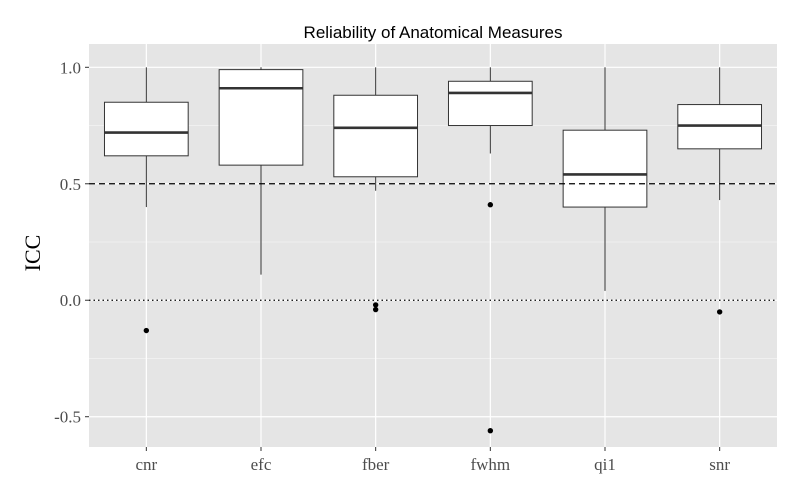 Image resolution: width=800 pixels, height=500 pixels. Describe the element at coordinates (490, 250) in the screenshot. I see `box-fwhm` at that location.